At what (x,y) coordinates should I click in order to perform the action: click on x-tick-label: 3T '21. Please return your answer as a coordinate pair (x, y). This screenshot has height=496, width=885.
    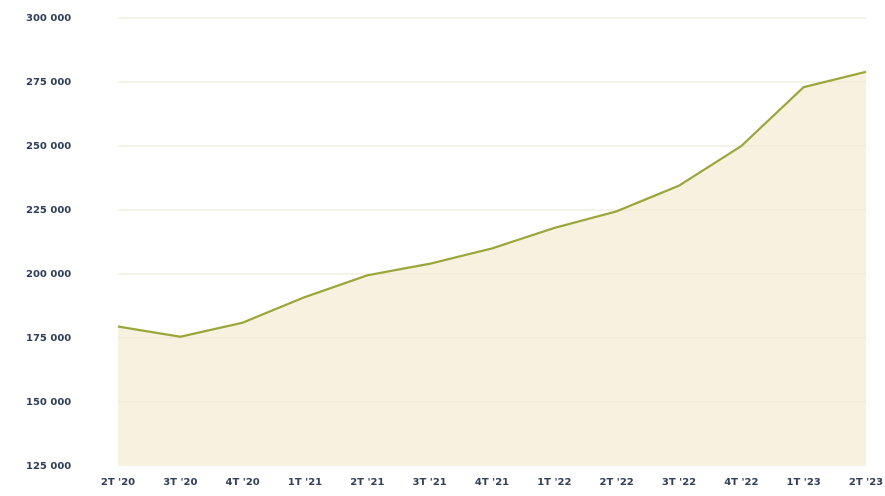
    Looking at the image, I should click on (430, 482).